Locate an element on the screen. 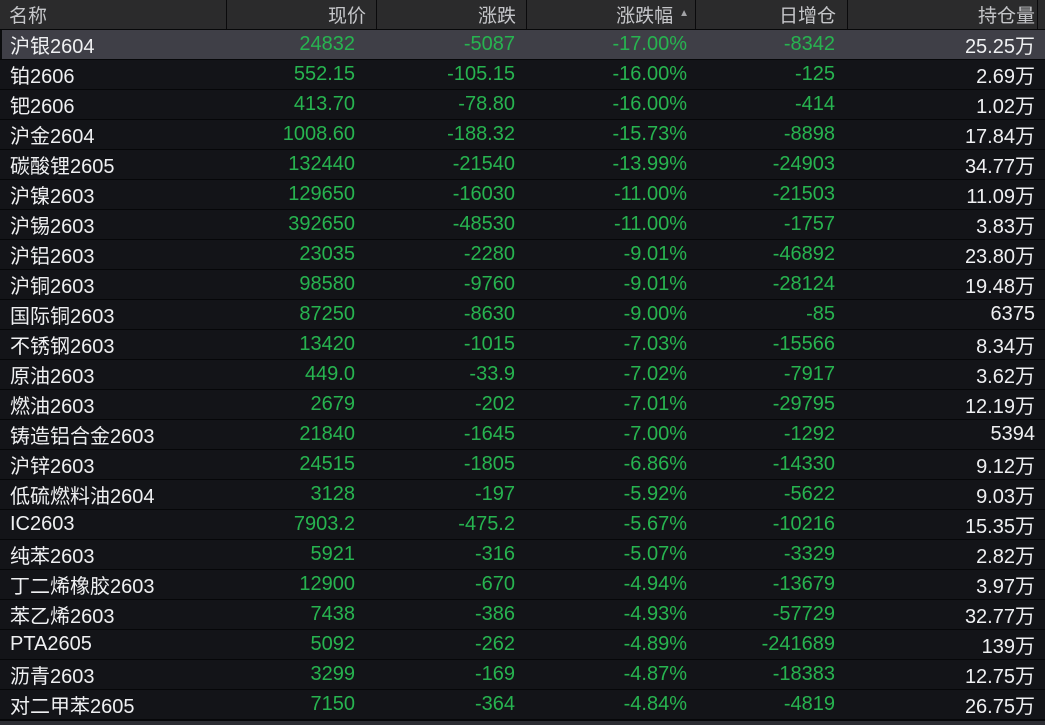 This screenshot has width=1045, height=725. open-interest-cell: 34.77万 is located at coordinates (999, 167).